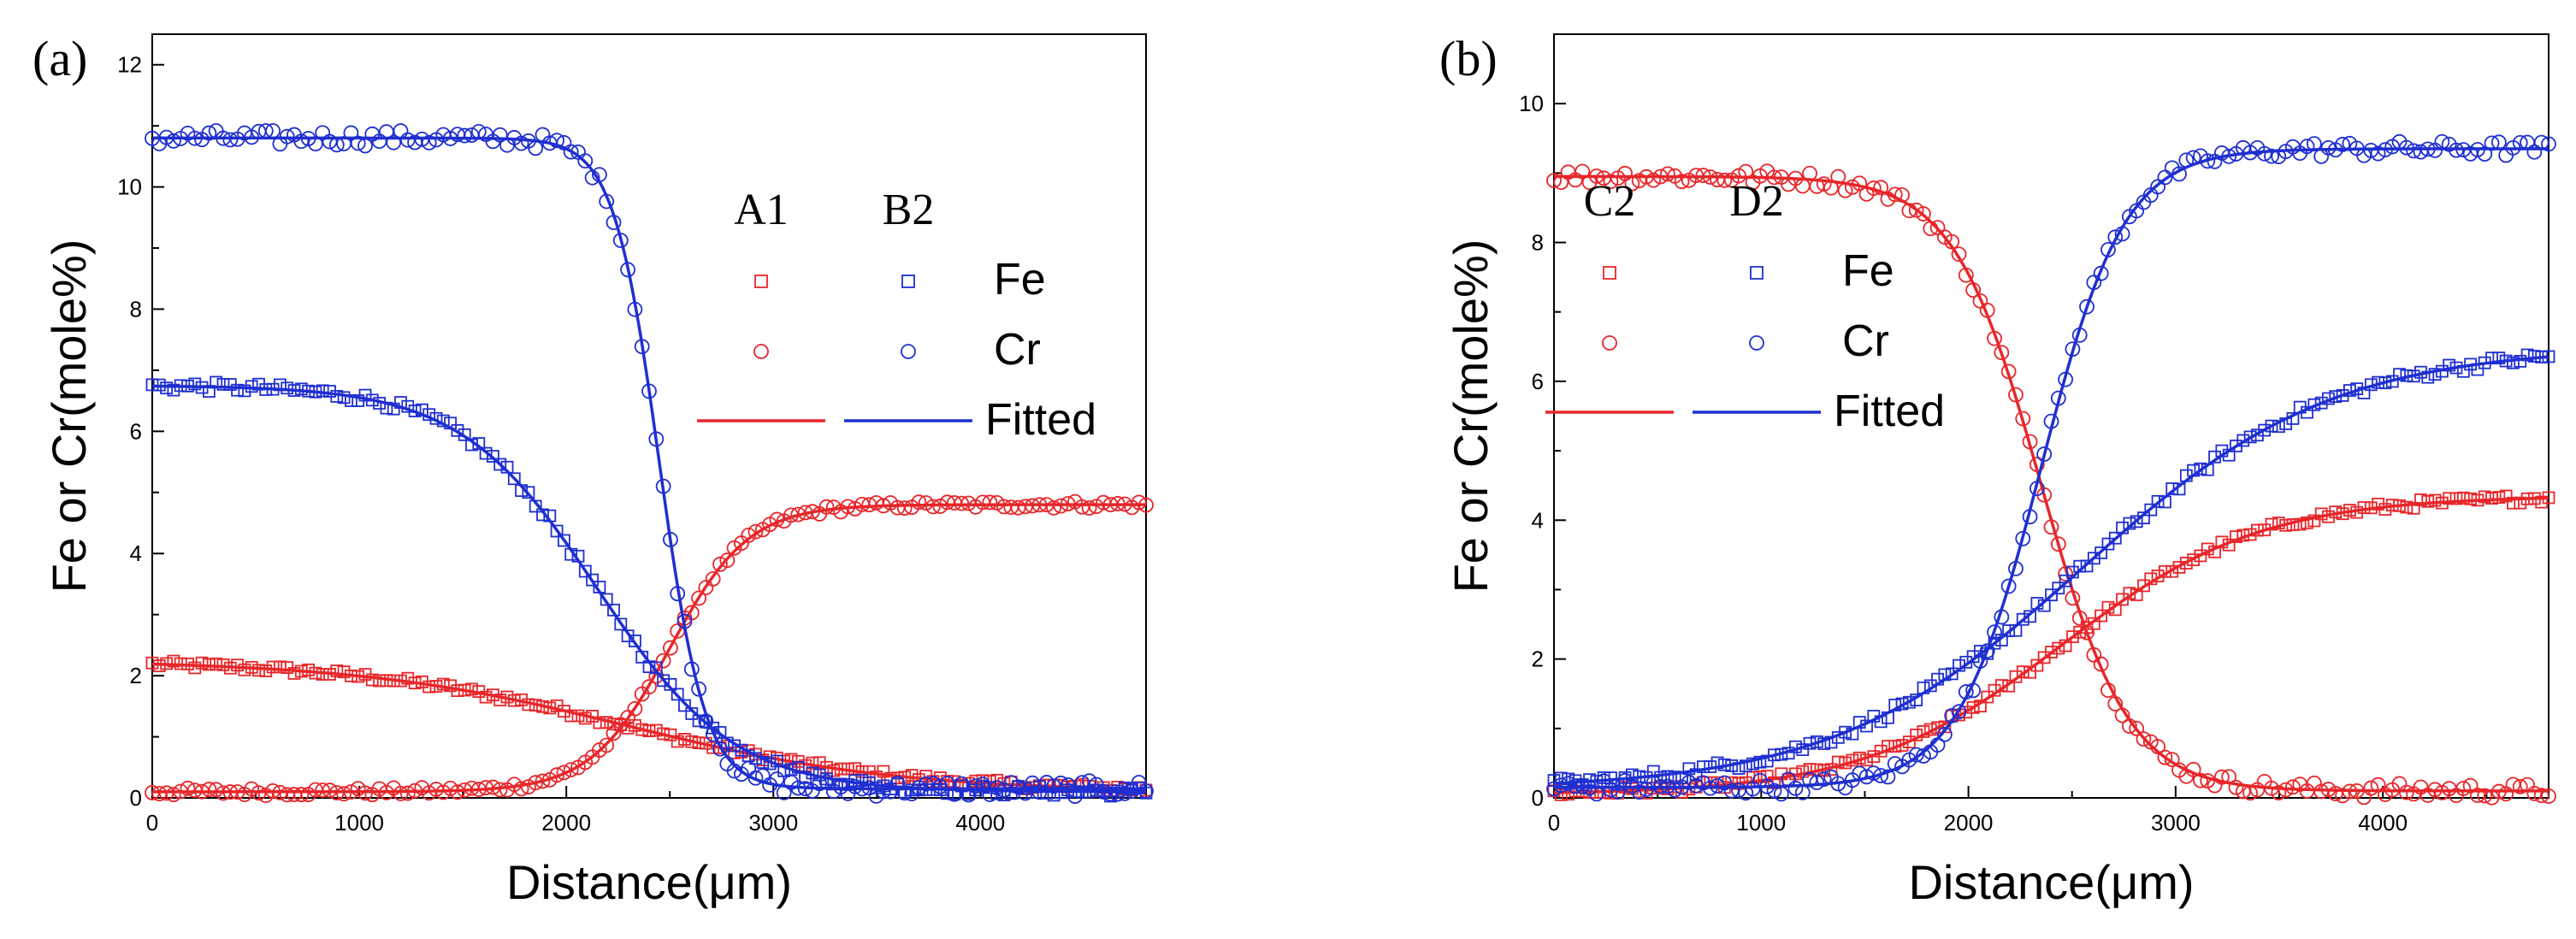  I want to click on series-a1-cr, so click(649, 648).